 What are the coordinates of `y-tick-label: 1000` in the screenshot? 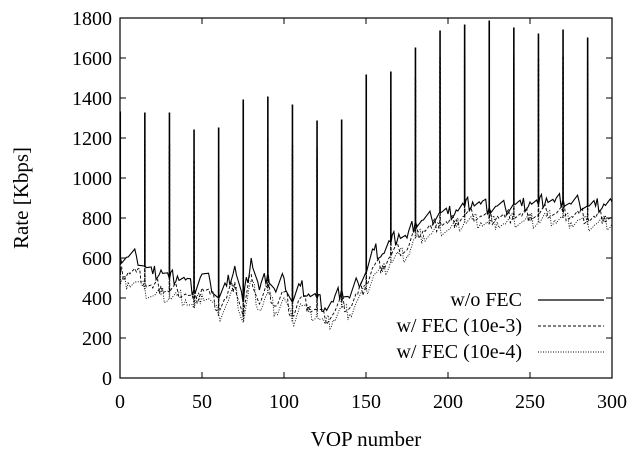 It's located at (92, 179).